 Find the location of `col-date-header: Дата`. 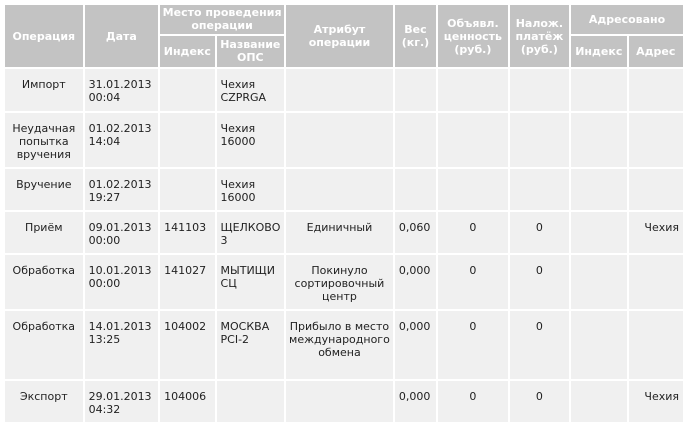

col-date-header: Дата is located at coordinates (121, 36).